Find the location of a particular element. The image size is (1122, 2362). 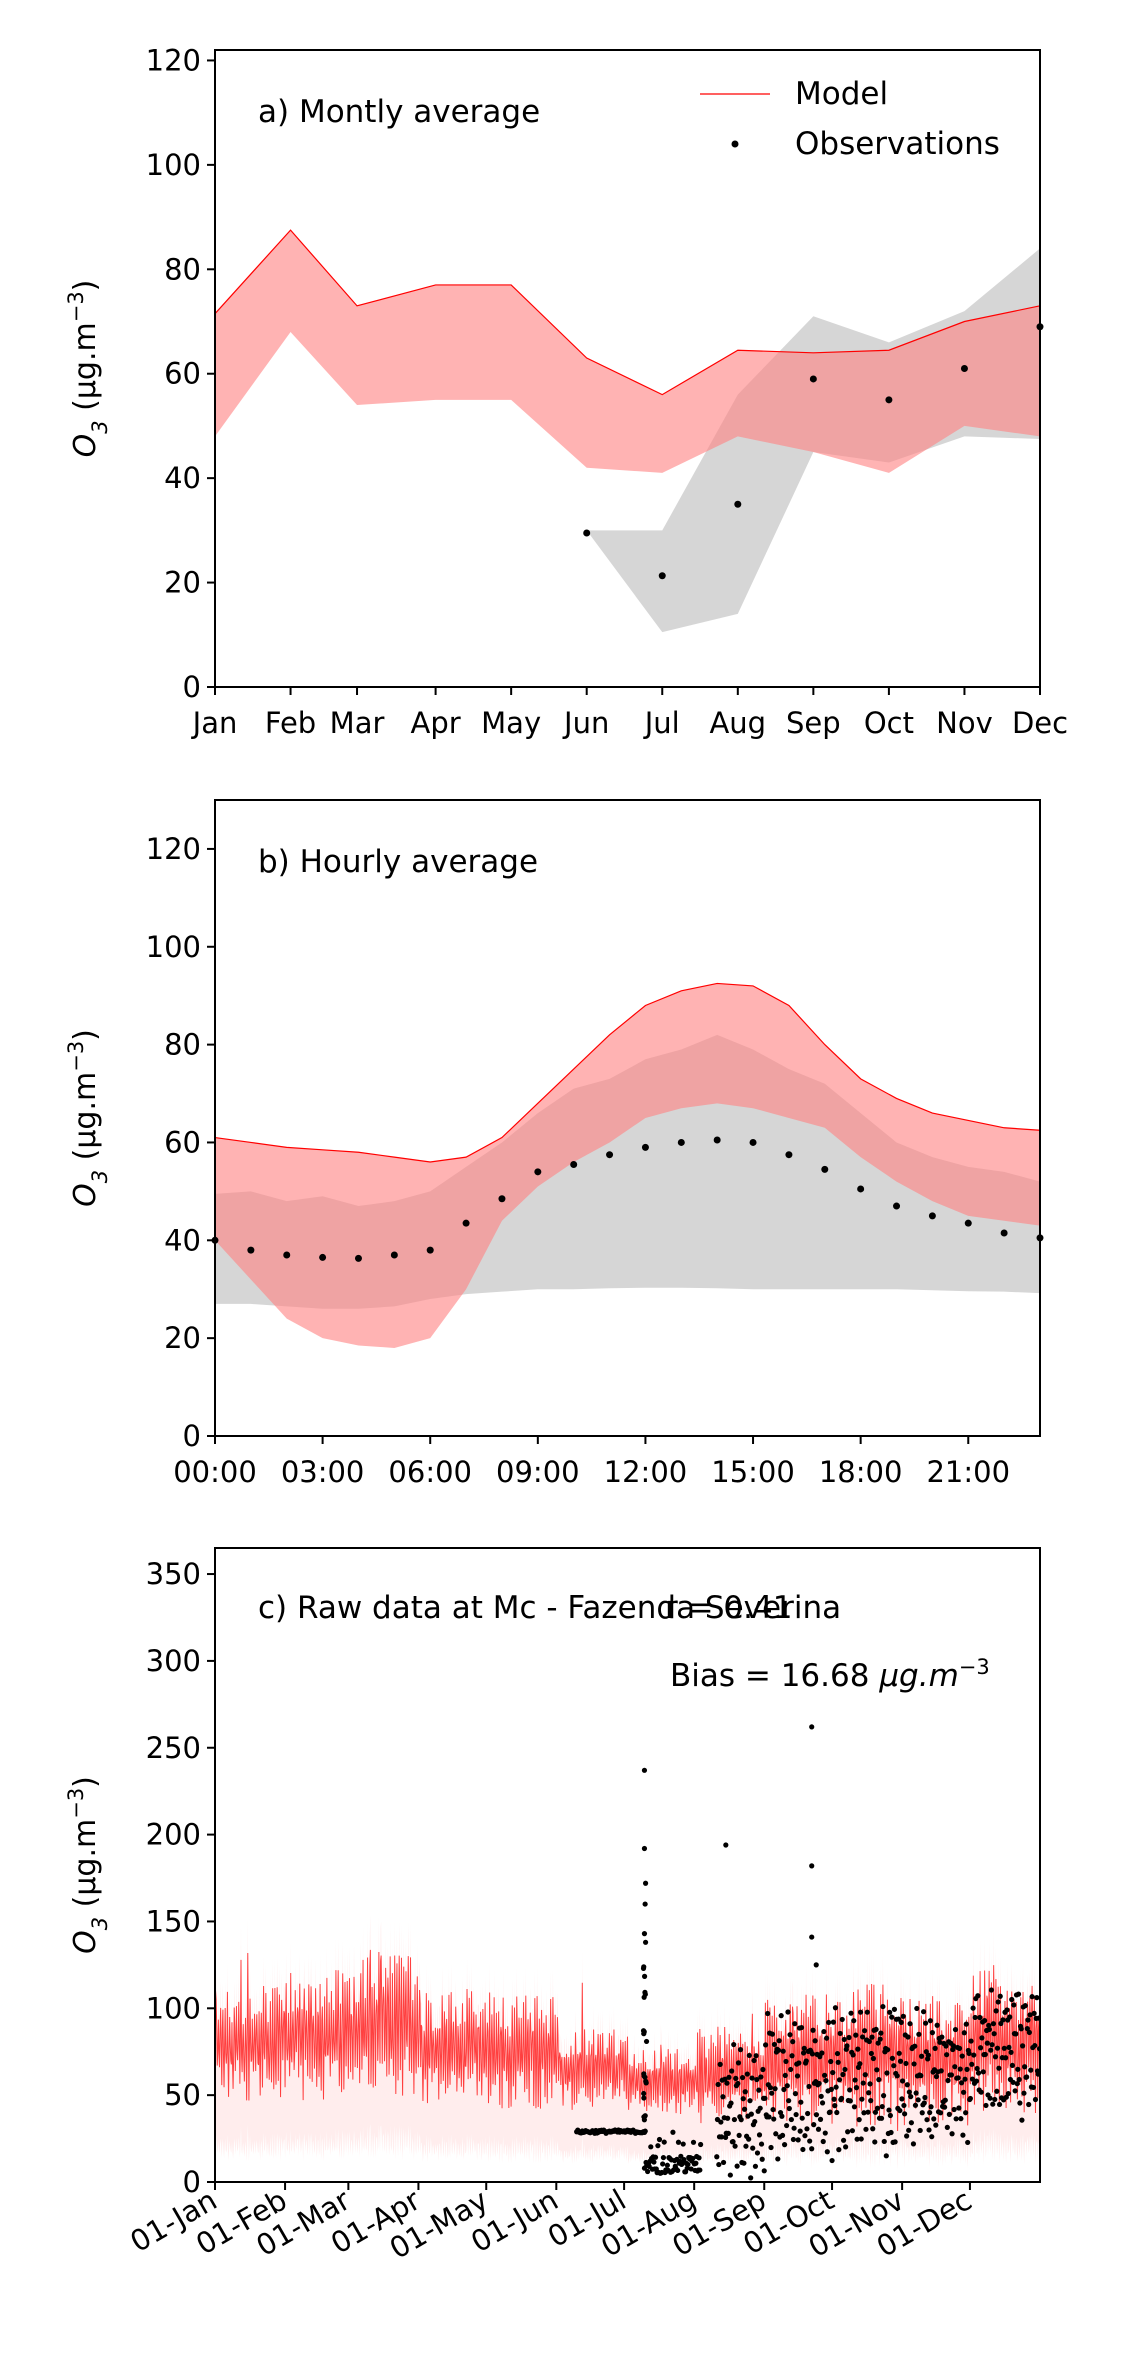

y-tick-label: 80 is located at coordinates (182, 269).